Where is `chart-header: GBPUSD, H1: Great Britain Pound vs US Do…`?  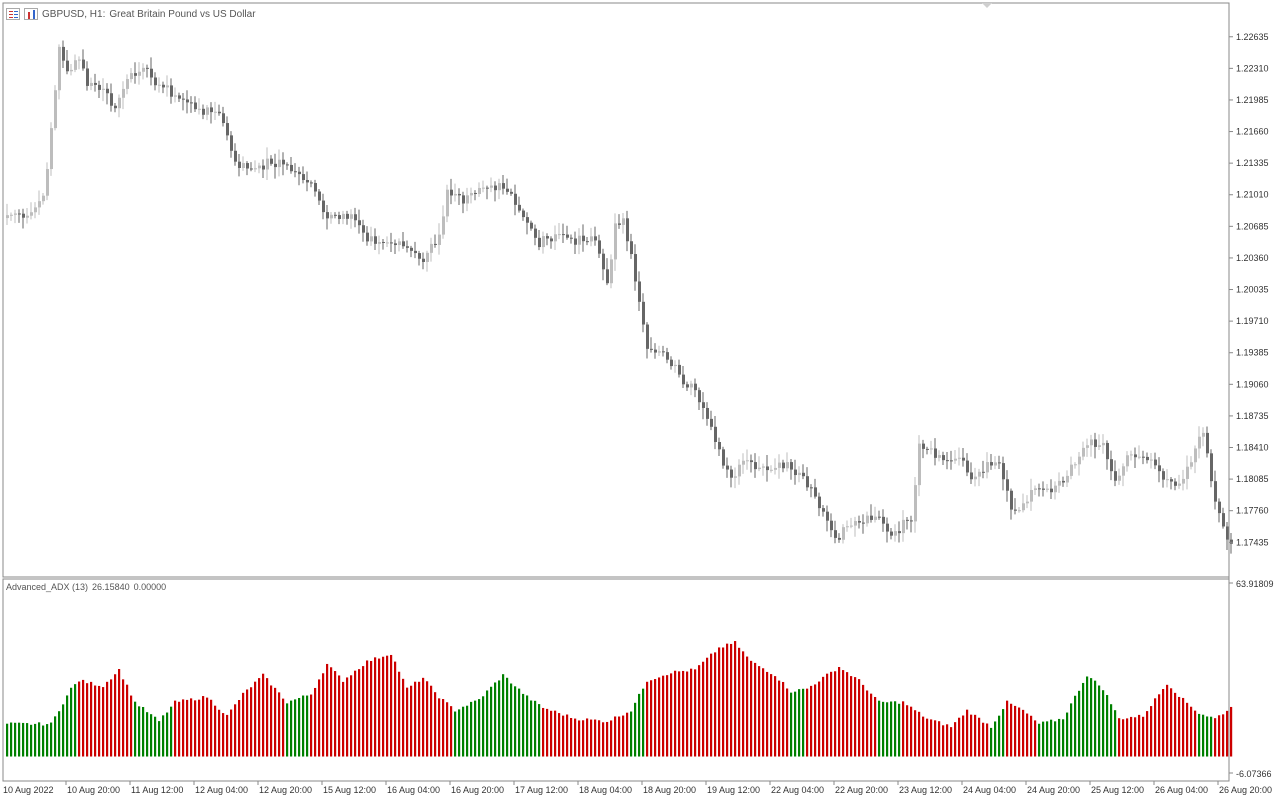 chart-header: GBPUSD, H1: Great Britain Pound vs US Do… is located at coordinates (131, 14).